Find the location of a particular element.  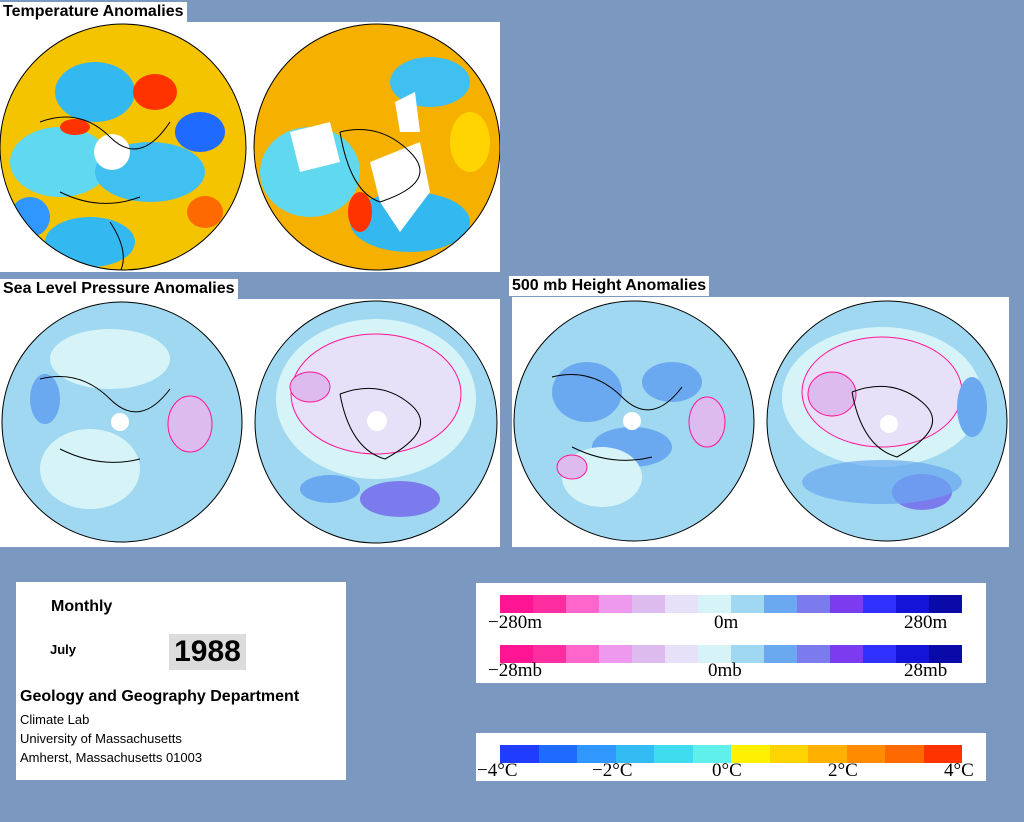

southern-hemisphere-height-map is located at coordinates (887, 421).